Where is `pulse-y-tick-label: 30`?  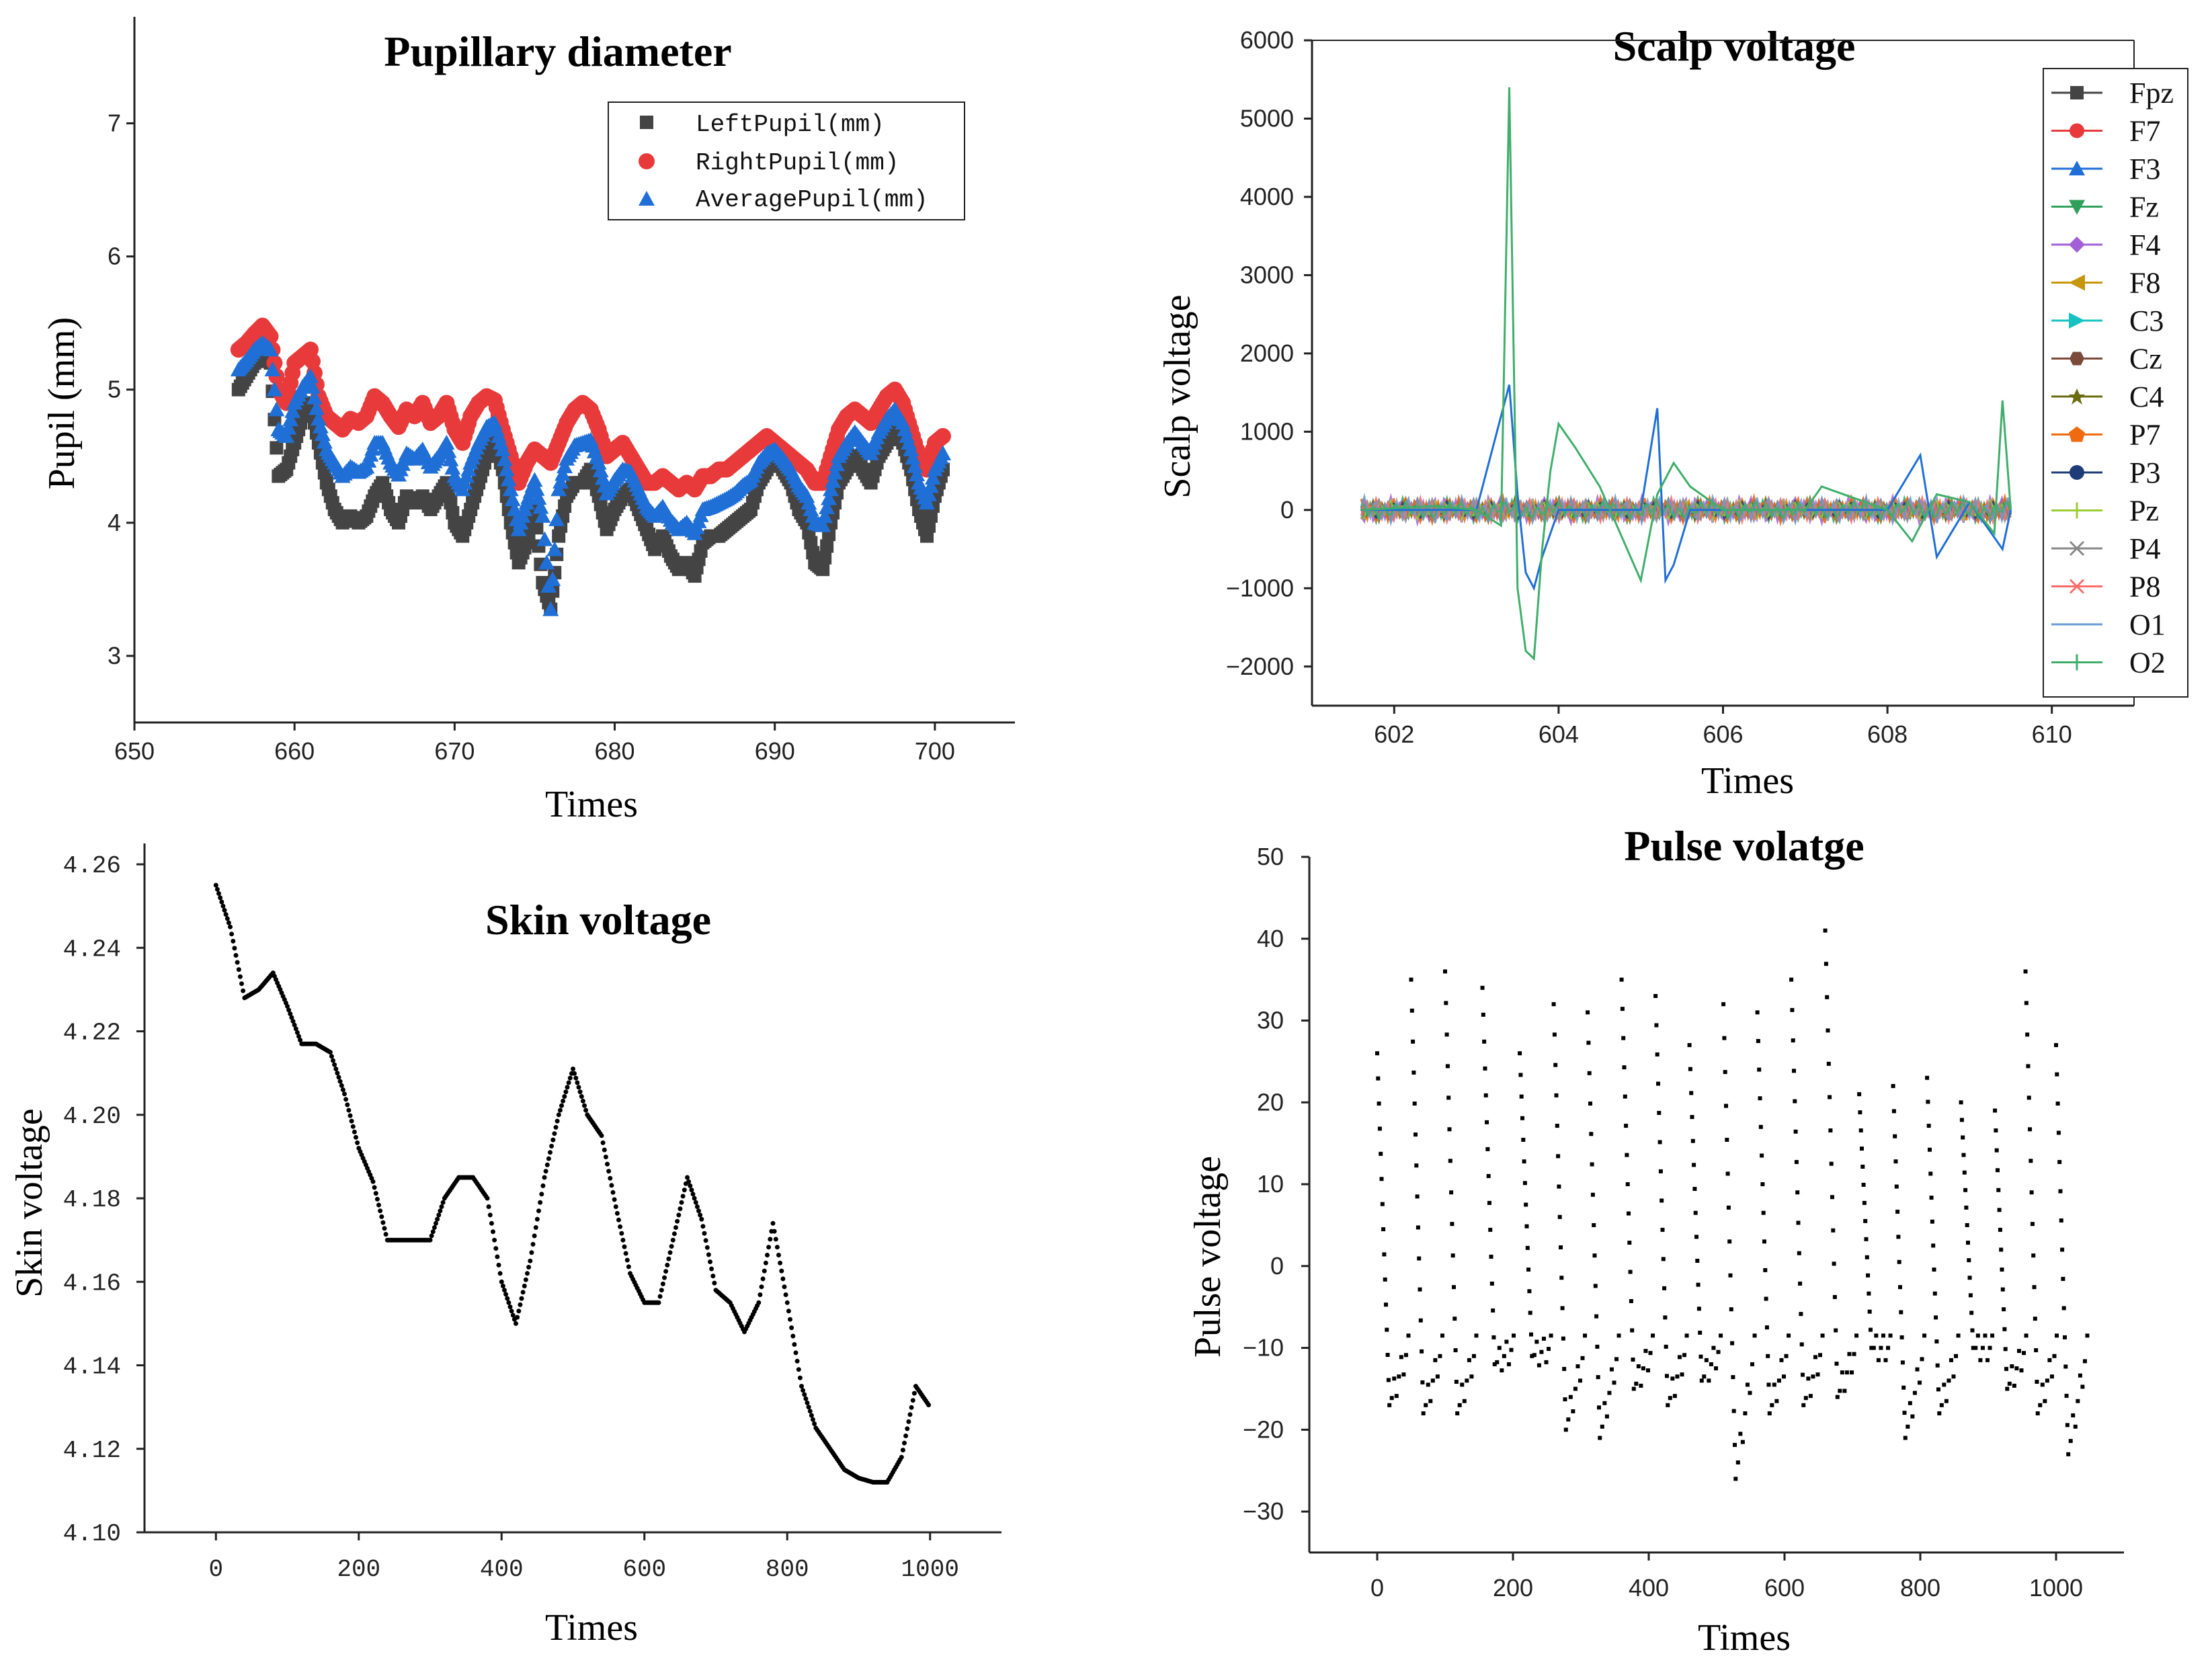 pulse-y-tick-label: 30 is located at coordinates (1270, 1021).